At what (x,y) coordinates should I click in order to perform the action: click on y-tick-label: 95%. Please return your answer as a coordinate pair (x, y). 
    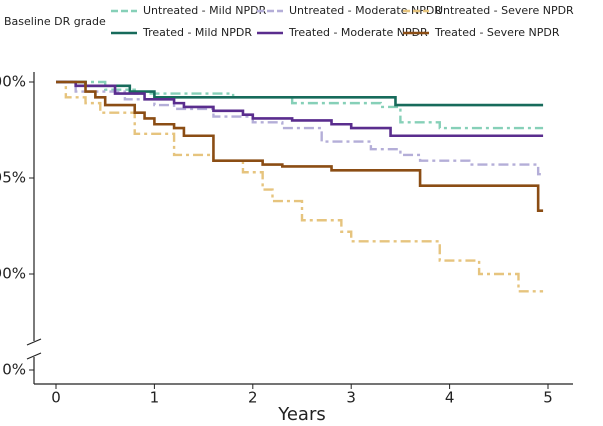
    Looking at the image, I should click on (13, 178).